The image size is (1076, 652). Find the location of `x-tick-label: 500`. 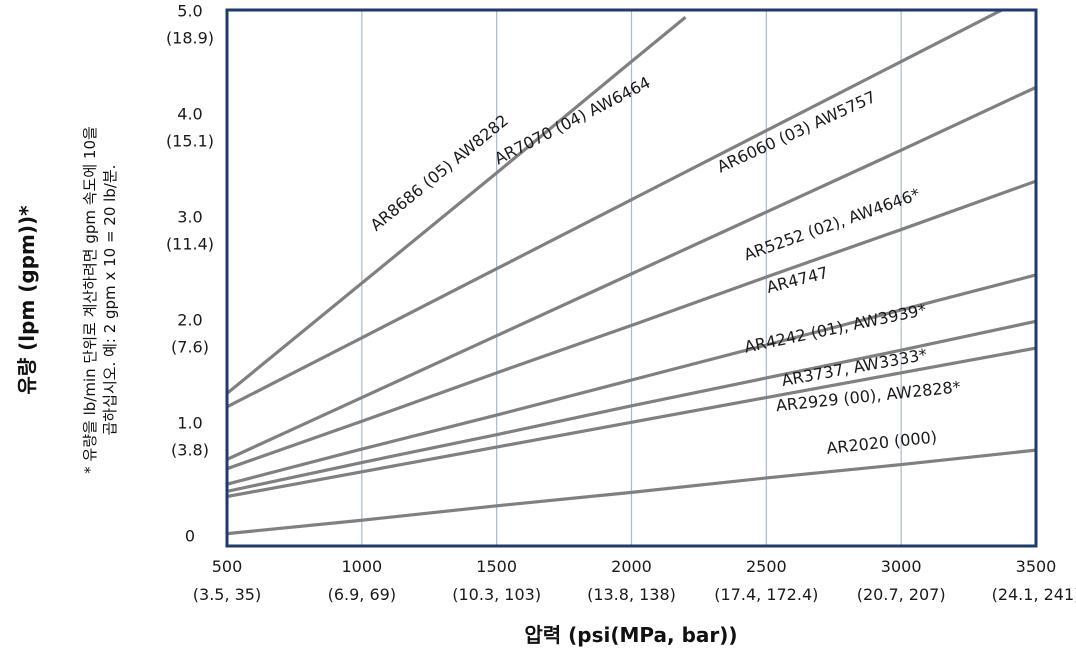

x-tick-label: 500 is located at coordinates (227, 566).